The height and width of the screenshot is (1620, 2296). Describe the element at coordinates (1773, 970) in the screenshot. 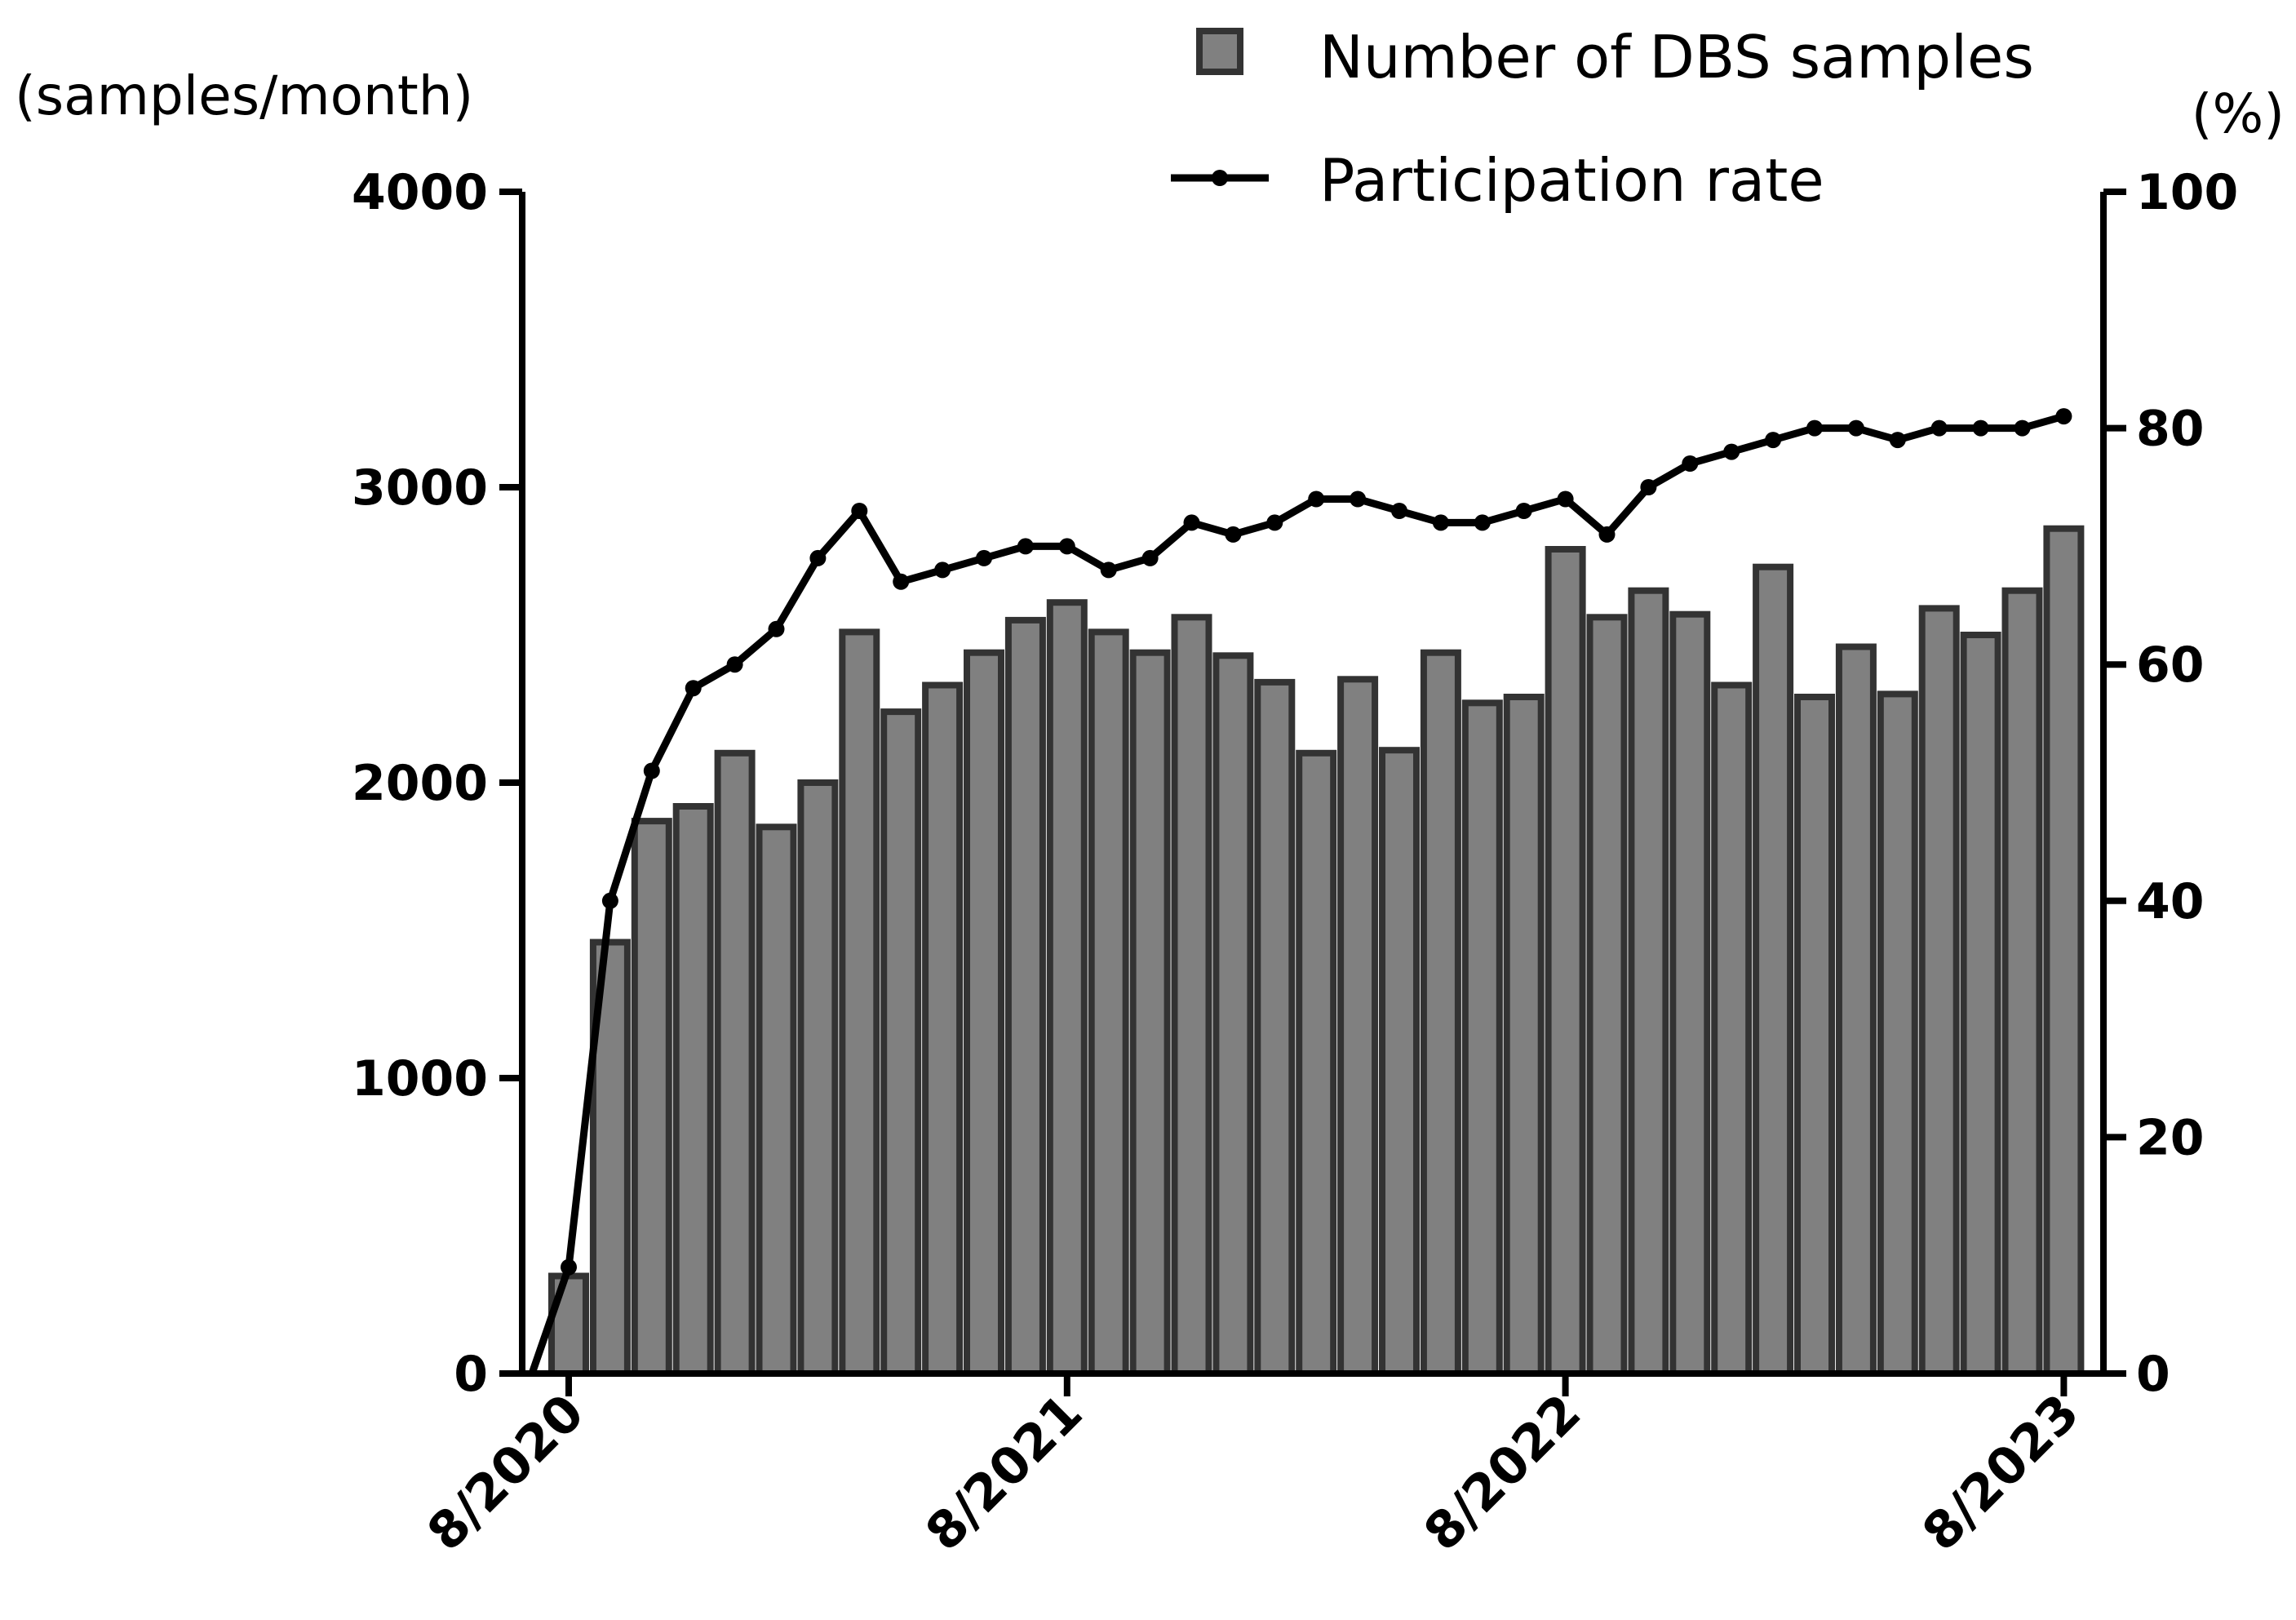

I see `bar-dbs-samples-1-2023` at that location.